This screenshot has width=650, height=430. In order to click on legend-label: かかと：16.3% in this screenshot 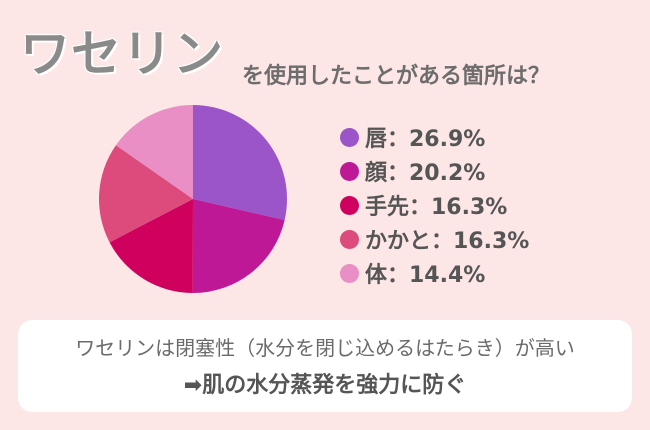, I will do `click(447, 241)`.